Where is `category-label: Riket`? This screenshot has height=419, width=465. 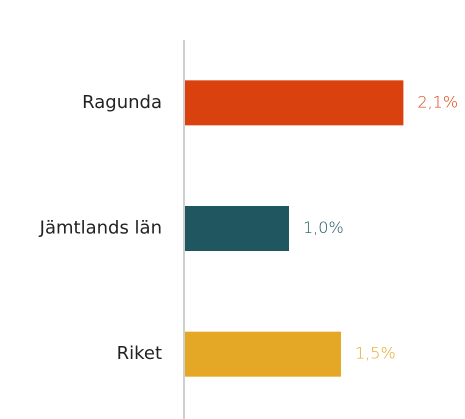
category-label: Riket is located at coordinates (139, 353).